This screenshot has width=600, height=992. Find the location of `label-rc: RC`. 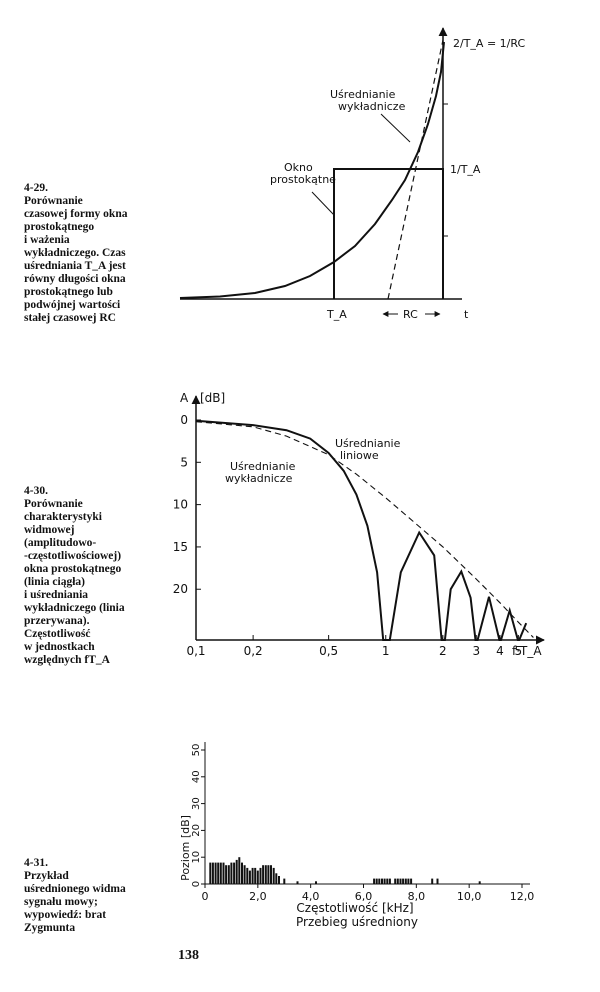

label-rc: RC is located at coordinates (410, 314).